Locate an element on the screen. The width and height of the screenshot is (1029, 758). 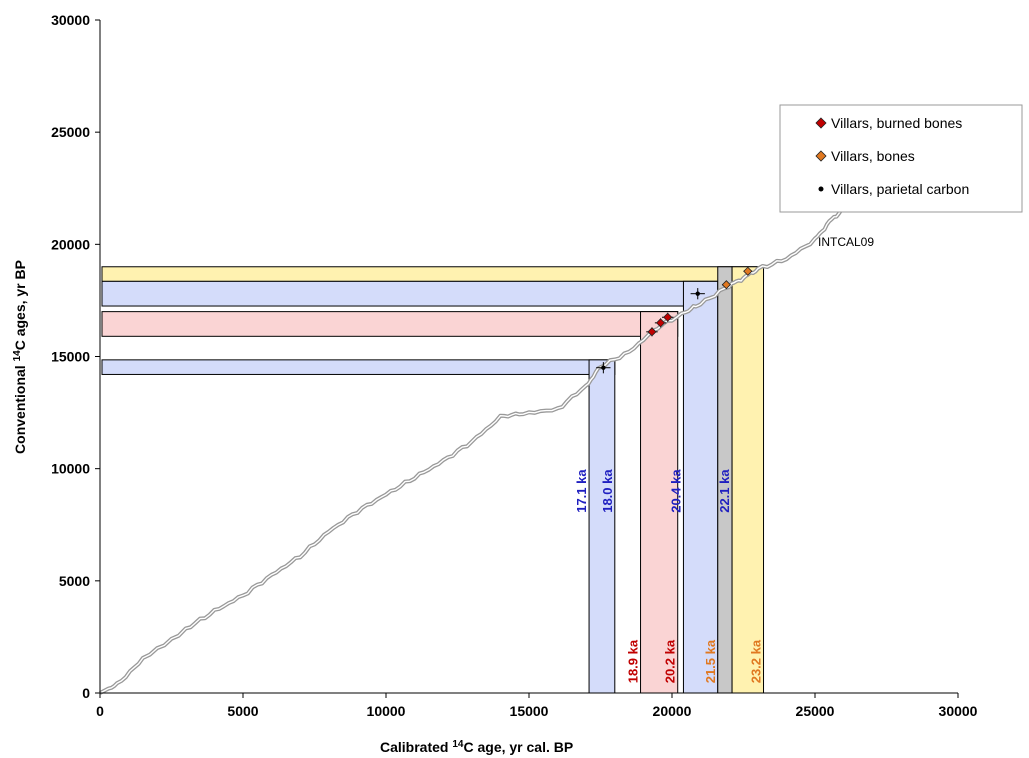
y-tick-label: 0 is located at coordinates (86, 693).